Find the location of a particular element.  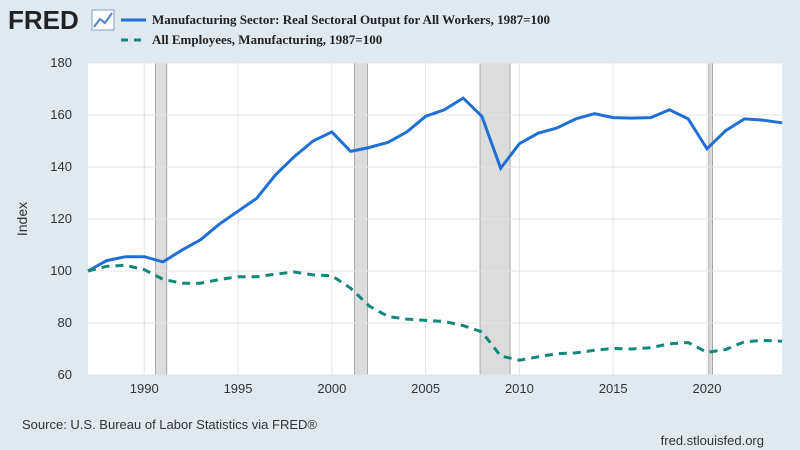

y-tick-label: 60 is located at coordinates (65, 374).